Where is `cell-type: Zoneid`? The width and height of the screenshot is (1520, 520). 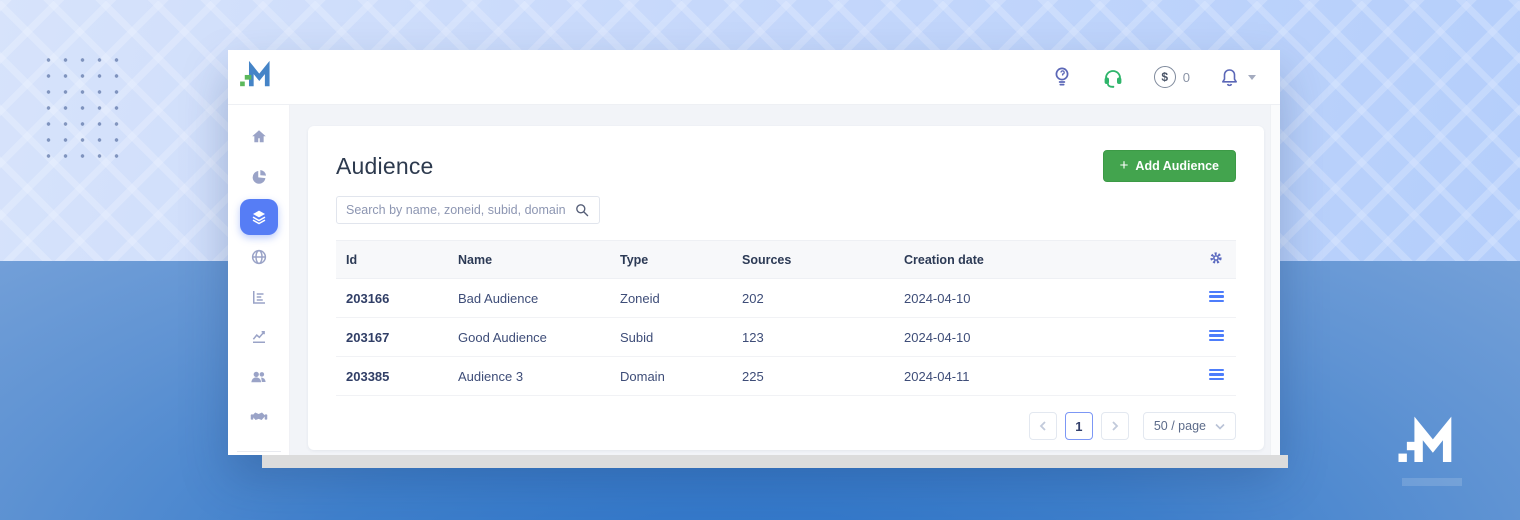
cell-type: Zoneid is located at coordinates (671, 298).